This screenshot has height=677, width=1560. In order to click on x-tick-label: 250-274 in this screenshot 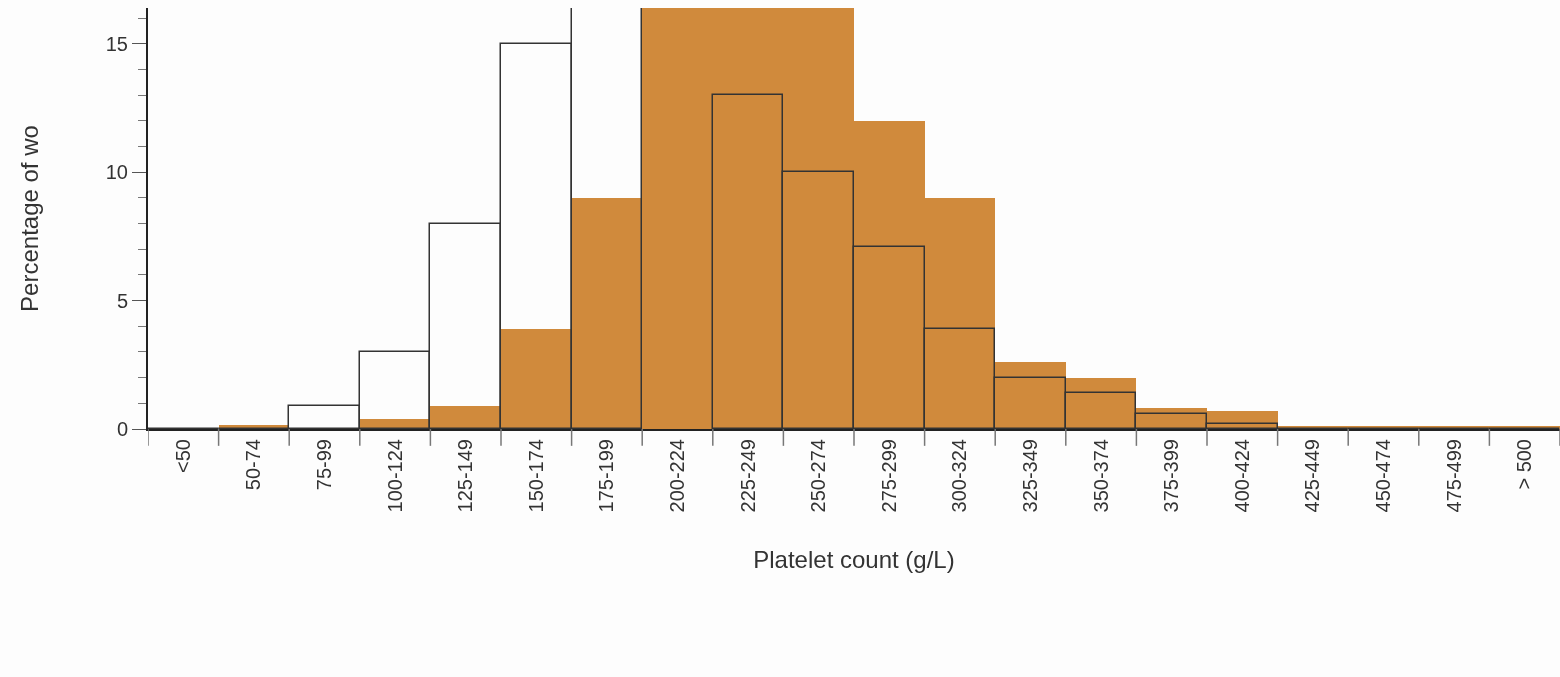, I will do `click(818, 476)`.